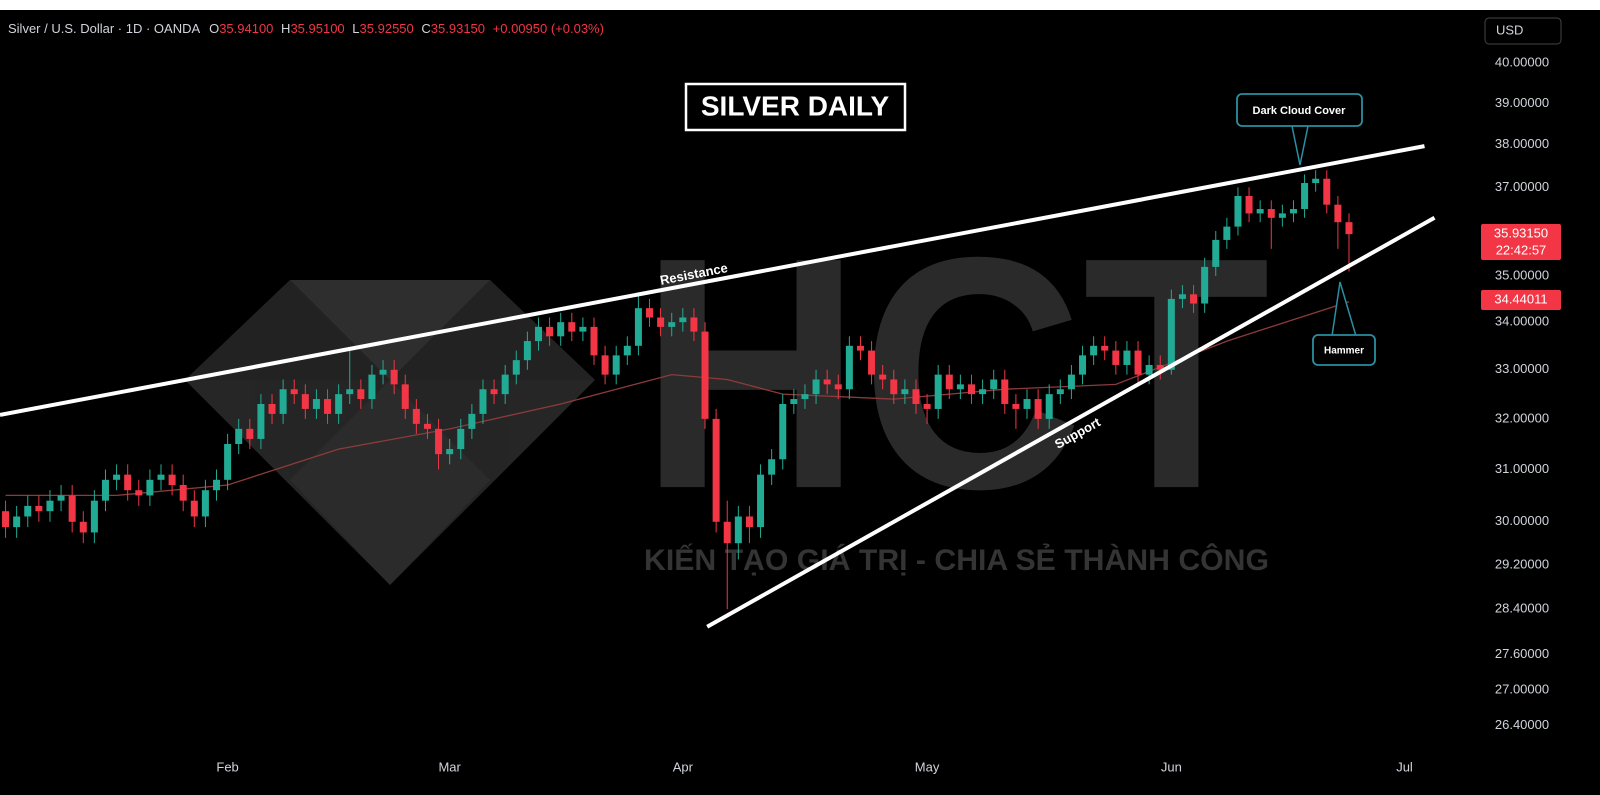 The height and width of the screenshot is (795, 1600). Describe the element at coordinates (1522, 102) in the screenshot. I see `y-tick-label: 39.00000` at that location.